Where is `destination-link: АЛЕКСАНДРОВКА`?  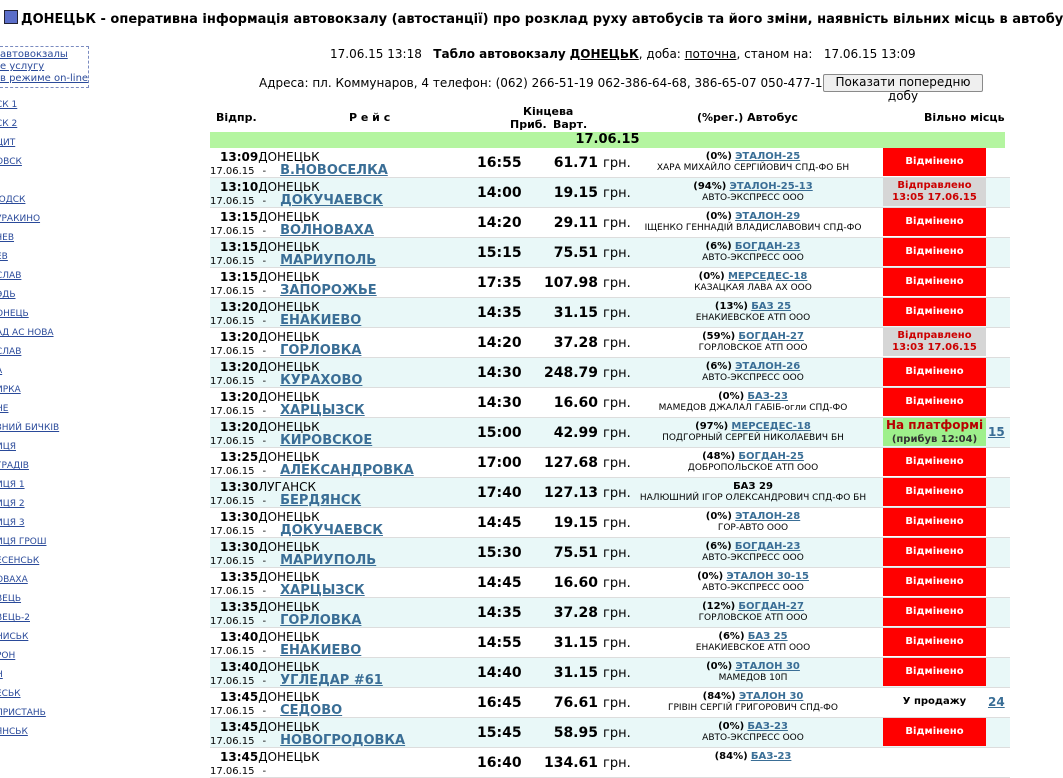 destination-link: АЛЕКСАНДРОВКА is located at coordinates (347, 470).